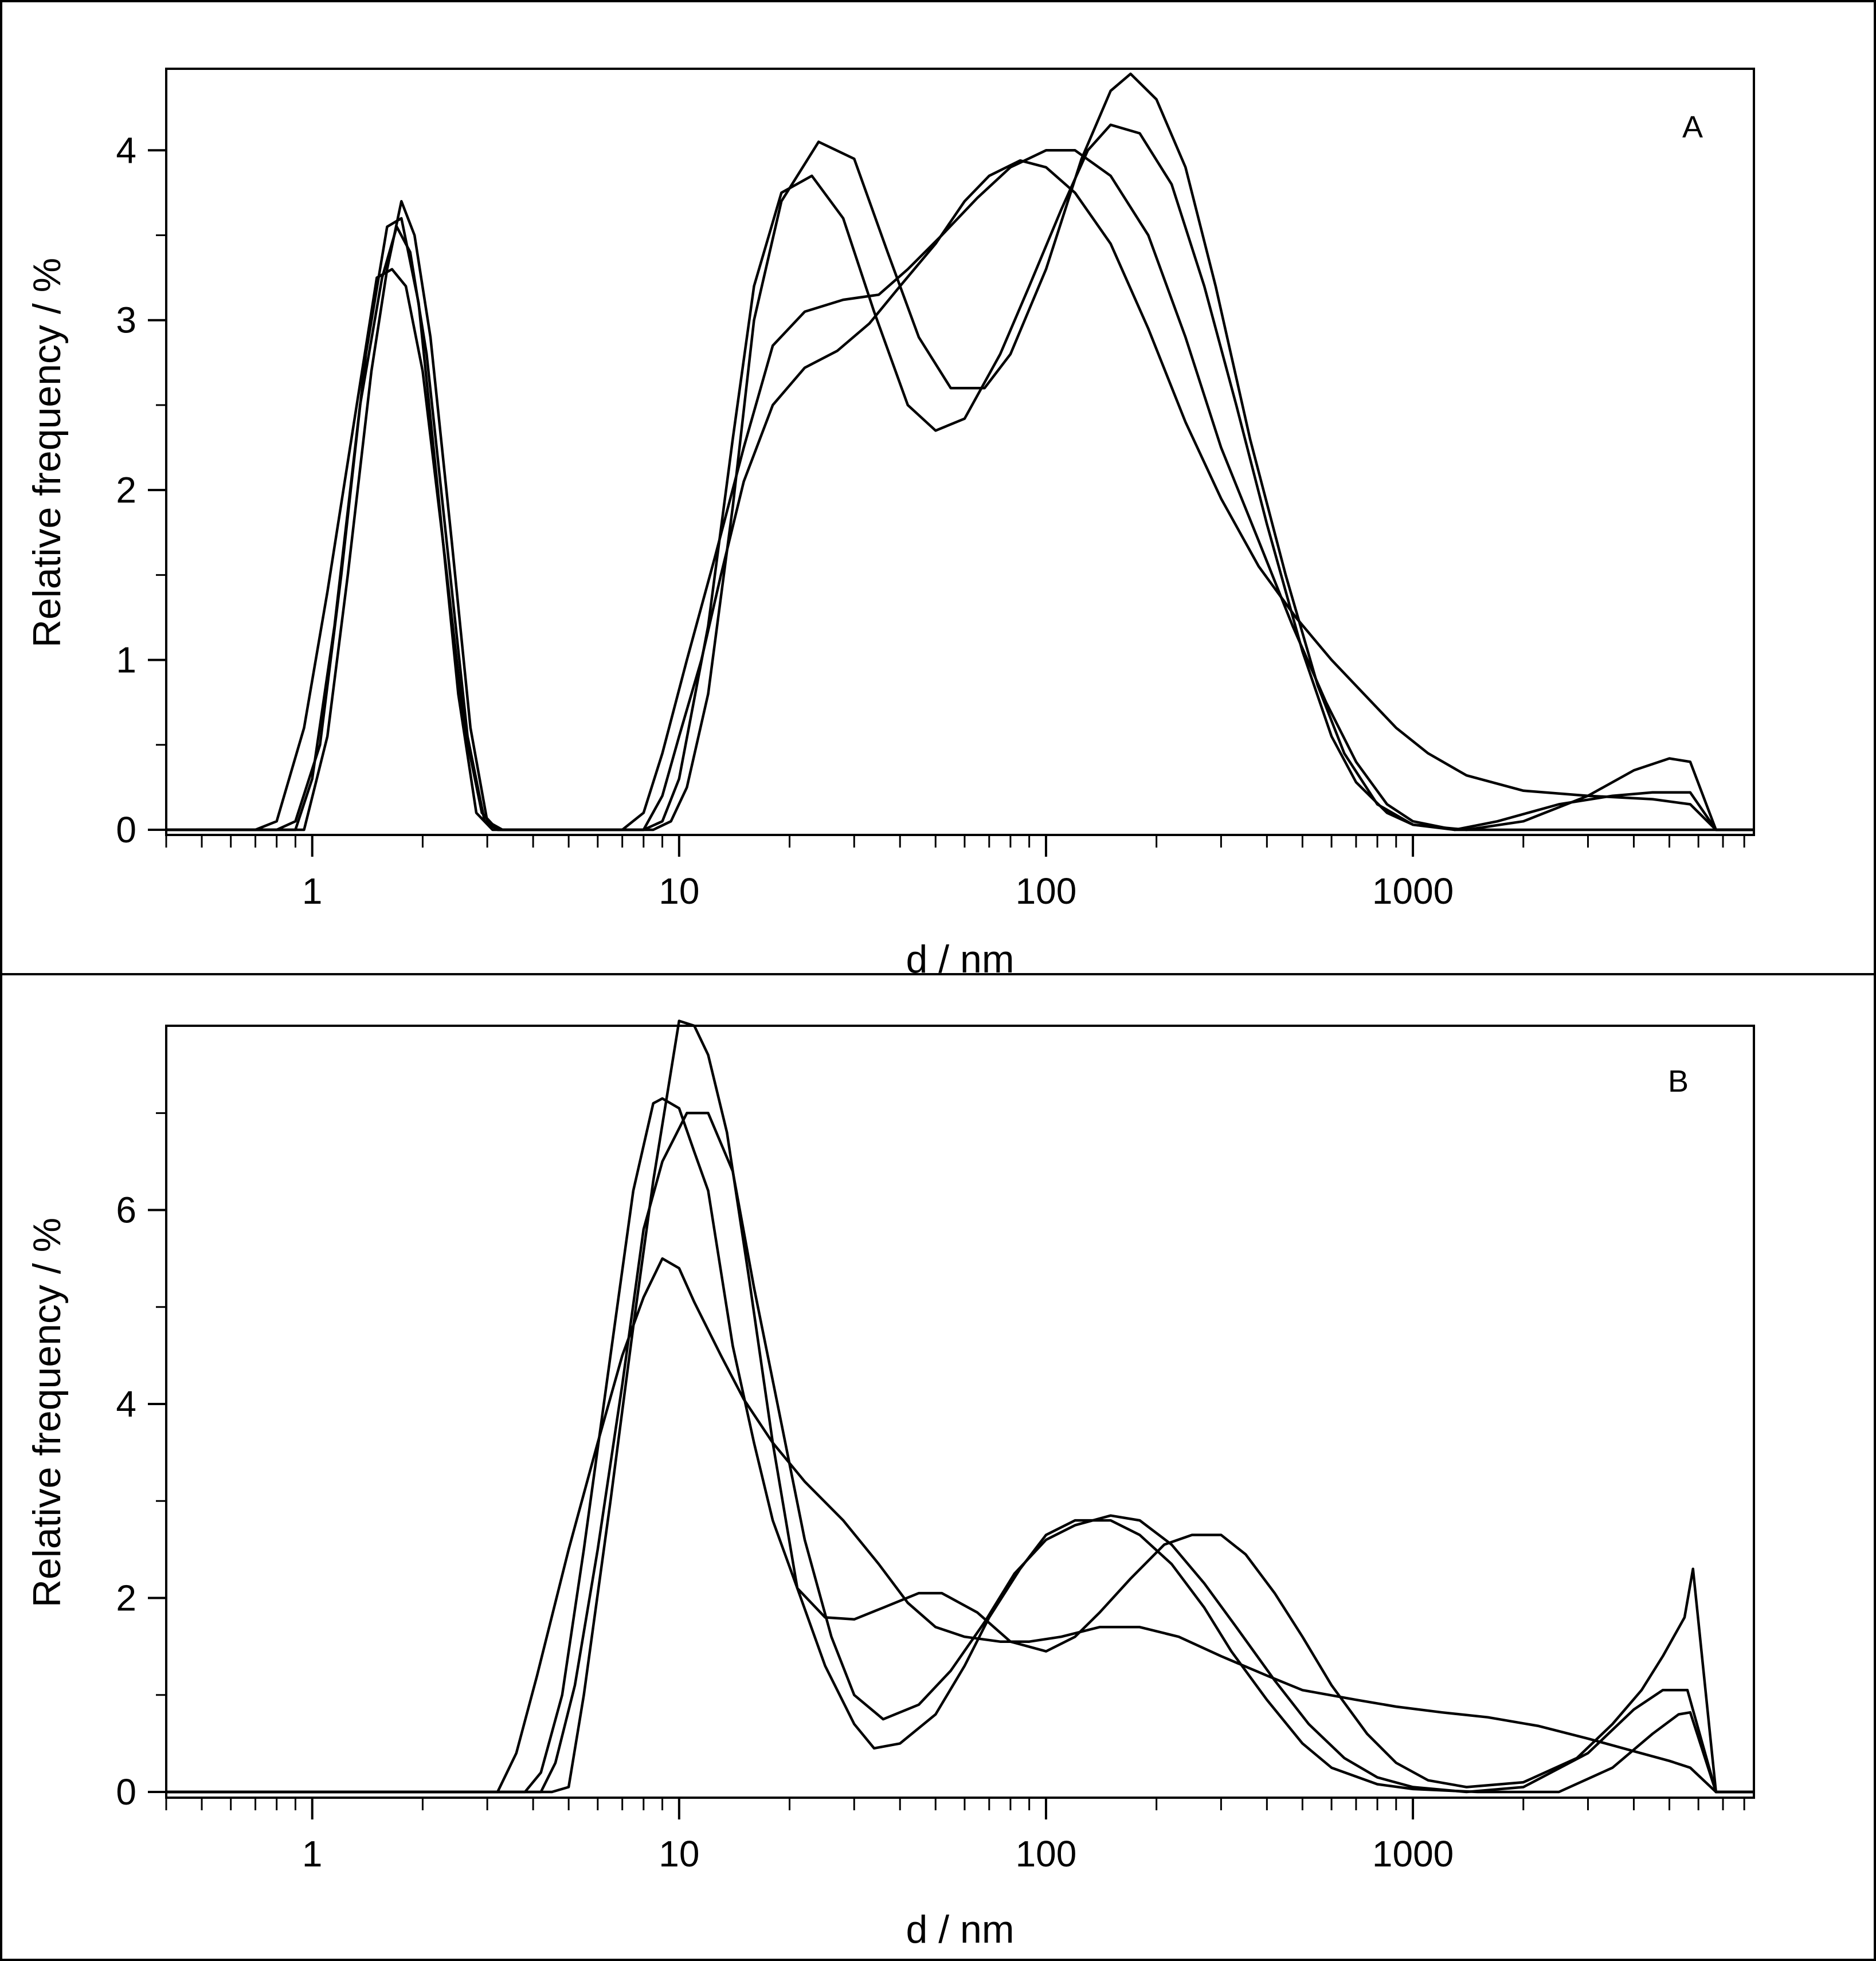 The image size is (1876, 1961). I want to click on panel-b-x-tick-label: 1000, so click(1413, 1854).